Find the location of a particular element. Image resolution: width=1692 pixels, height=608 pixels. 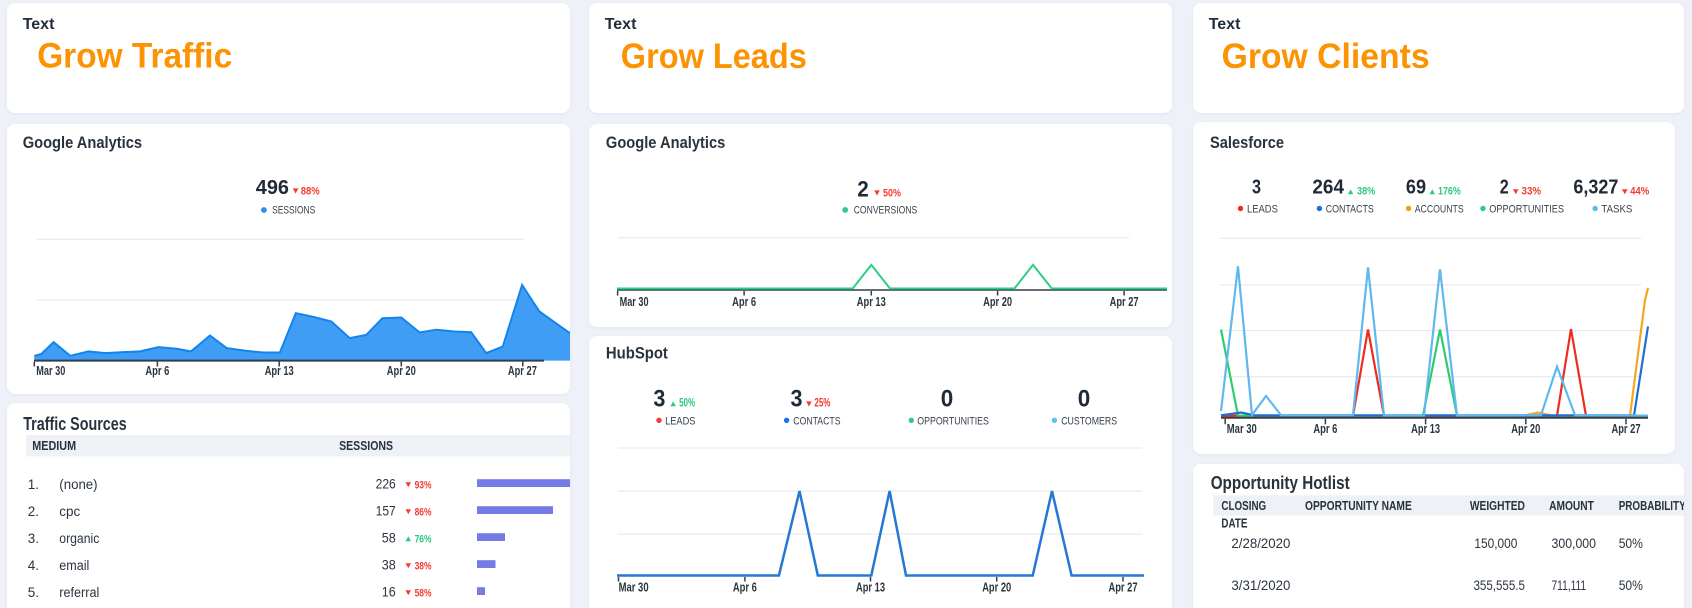

svg-text: 6,327 is located at coordinates (1595, 188).